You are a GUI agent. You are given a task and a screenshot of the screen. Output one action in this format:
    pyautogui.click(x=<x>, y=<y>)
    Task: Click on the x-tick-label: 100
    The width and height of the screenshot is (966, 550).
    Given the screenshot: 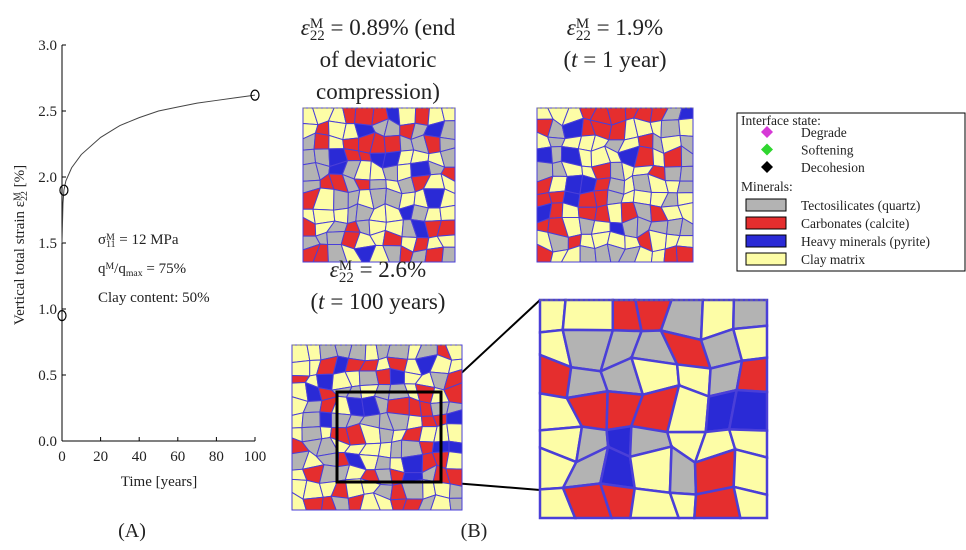 What is the action you would take?
    pyautogui.click(x=255, y=457)
    